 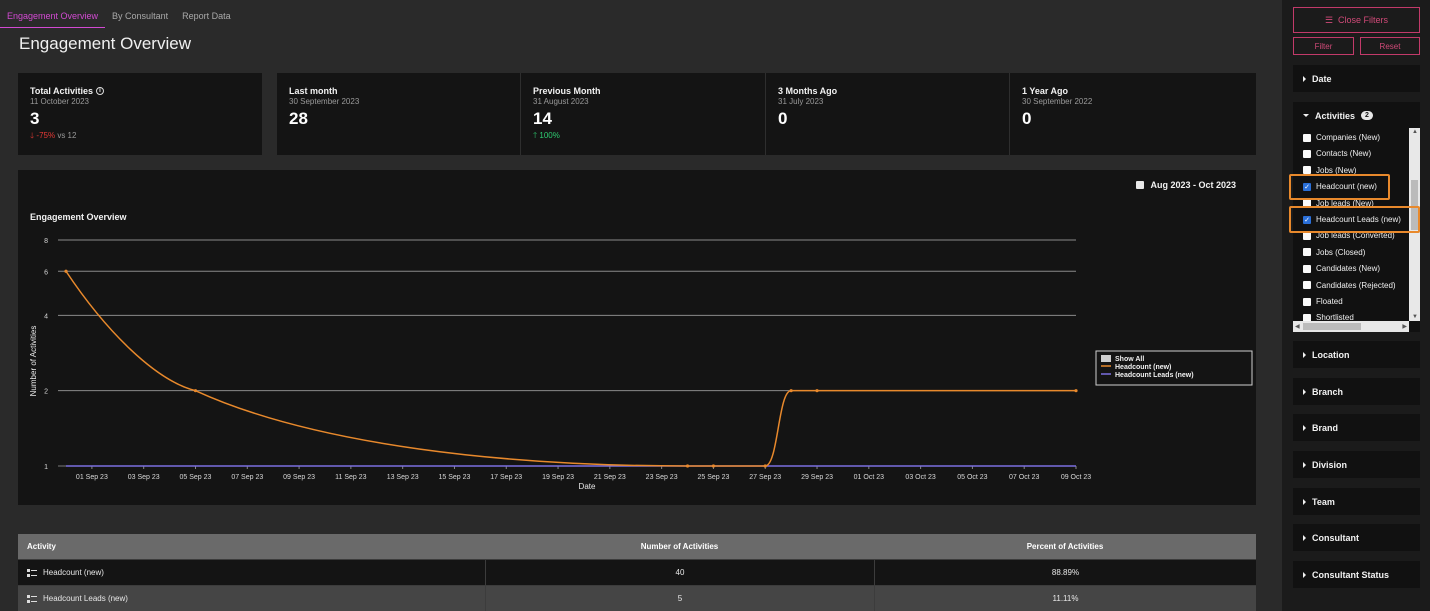 I want to click on kpi-label: Last month, so click(x=313, y=91).